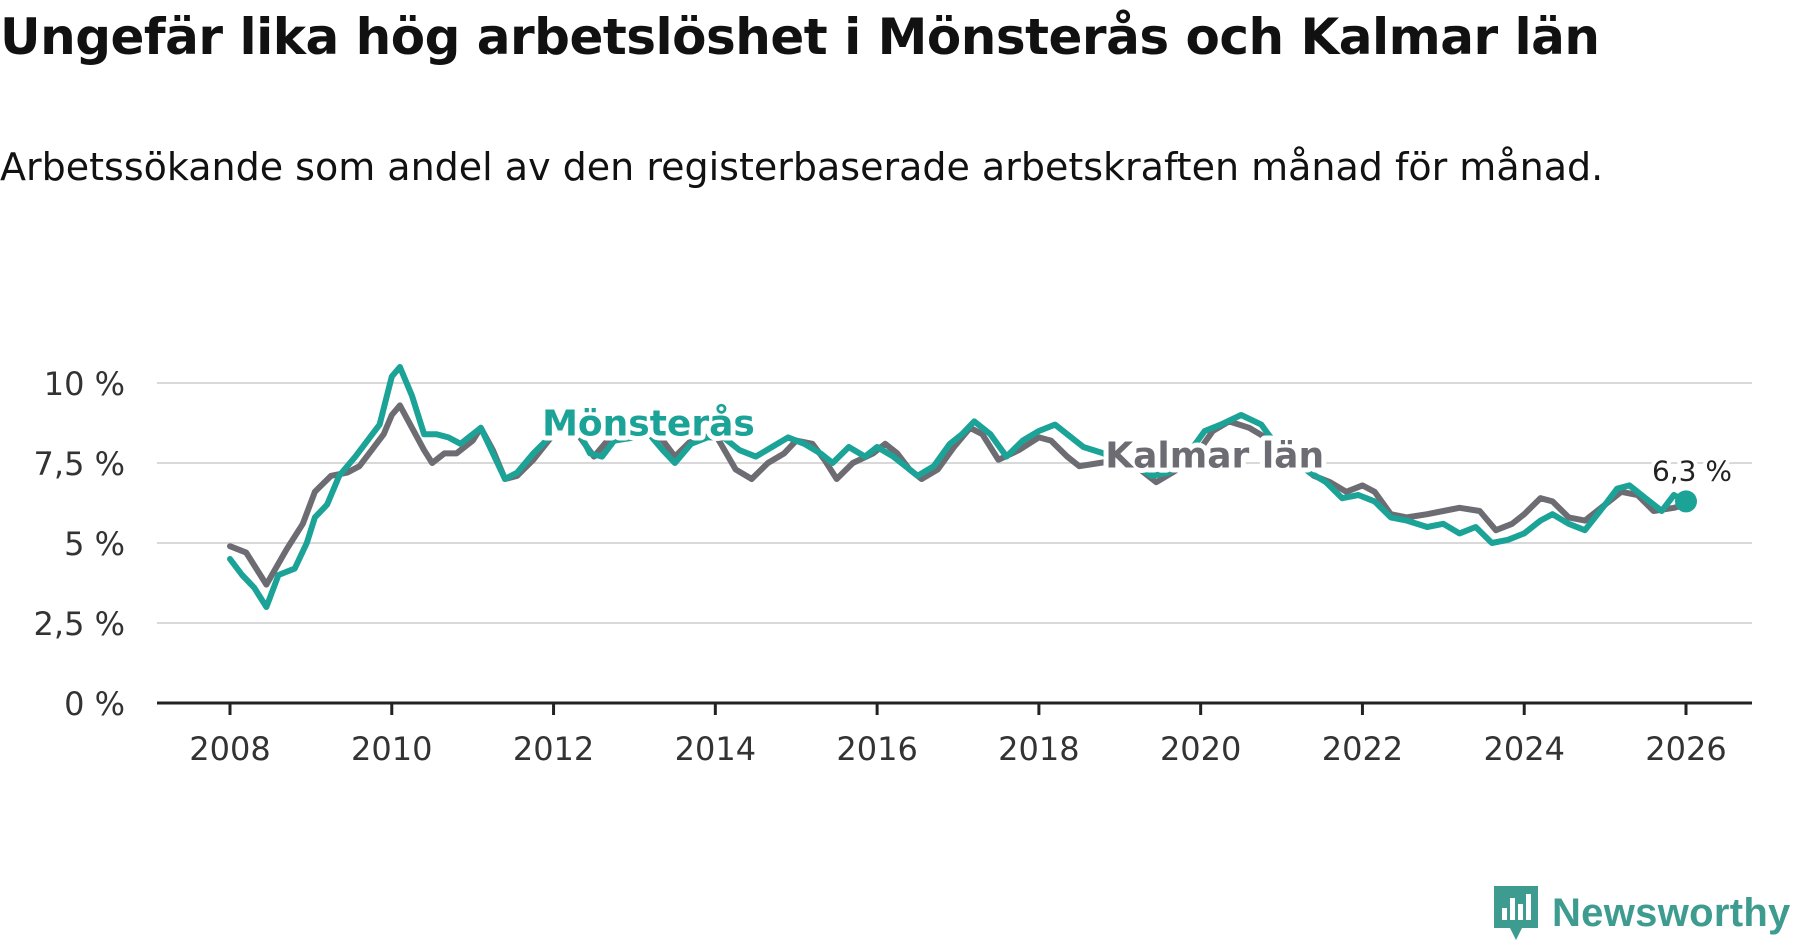 This screenshot has width=1800, height=948. I want to click on brand-name: Newsworthy, so click(1671, 912).